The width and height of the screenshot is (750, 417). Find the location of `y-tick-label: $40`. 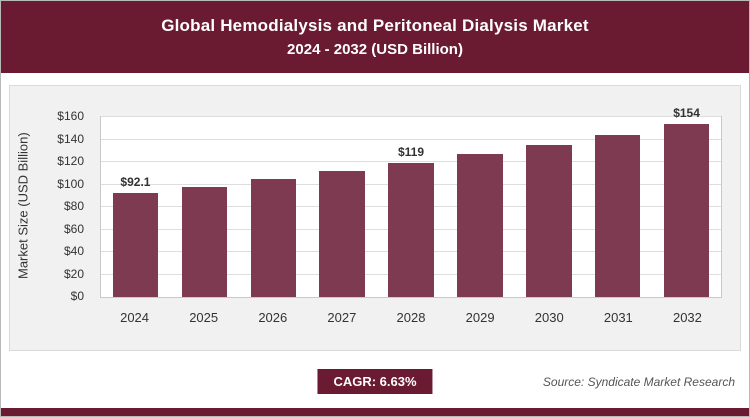

y-tick-label: $40 is located at coordinates (73, 251).